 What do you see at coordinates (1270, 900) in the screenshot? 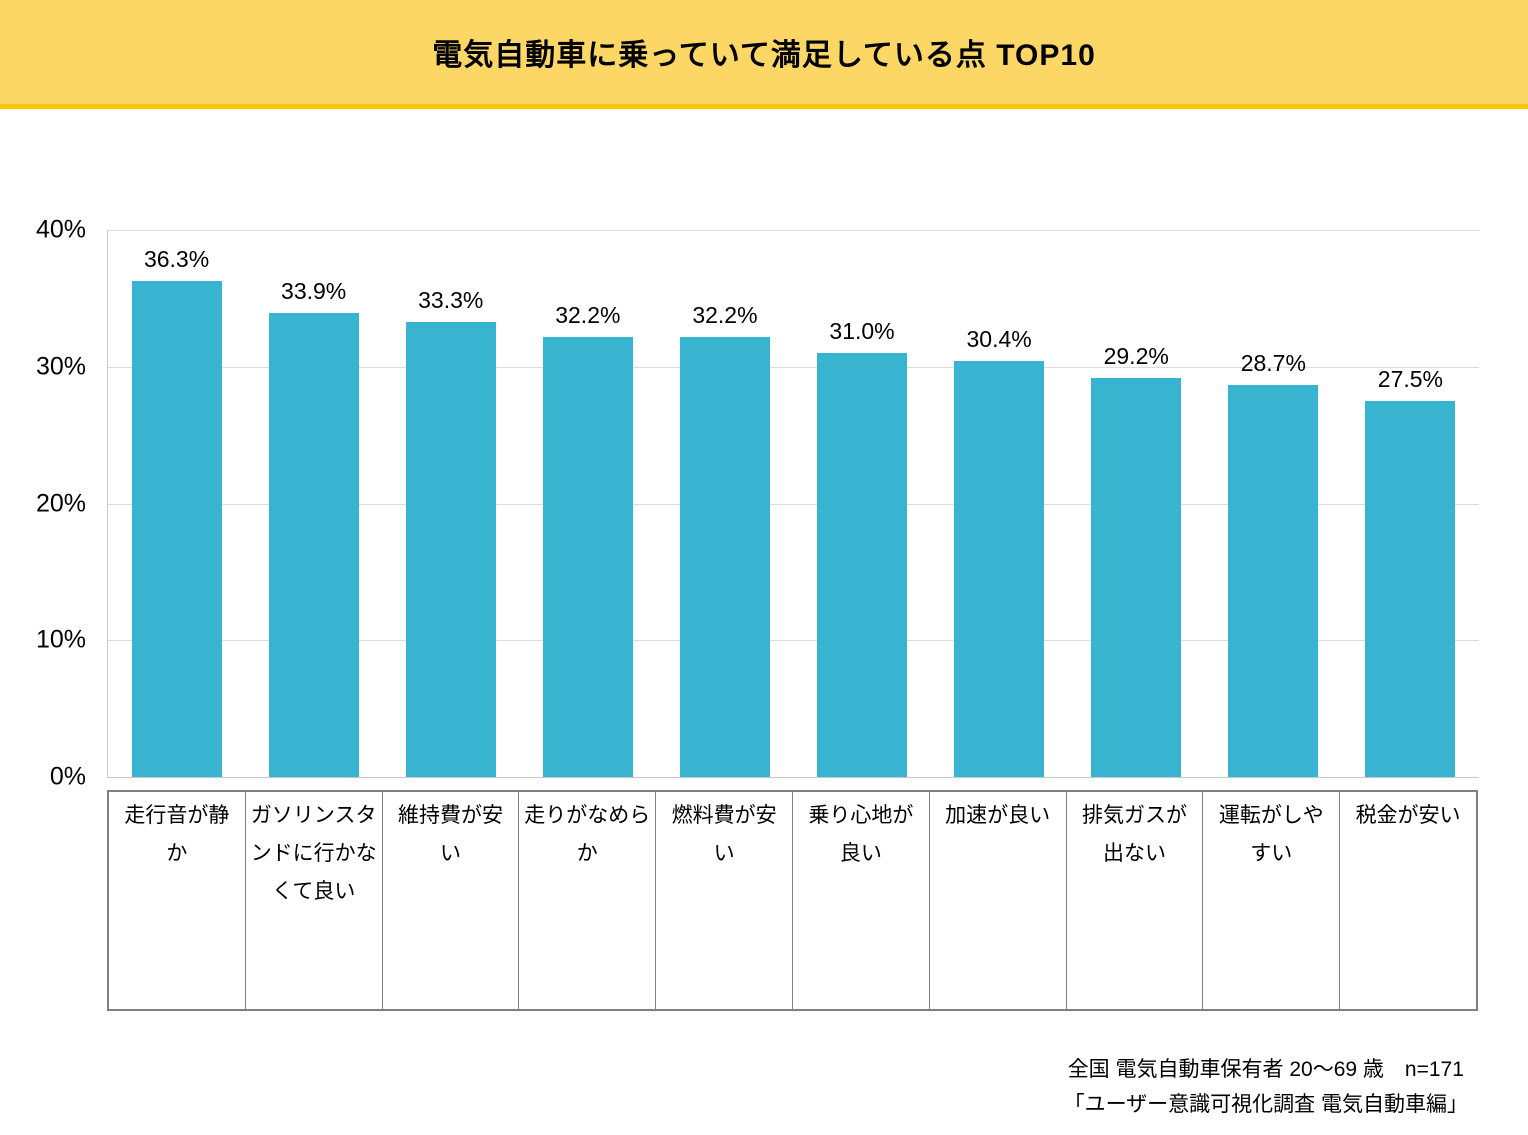
I see `category-cell: 運転がしや すい` at bounding box center [1270, 900].